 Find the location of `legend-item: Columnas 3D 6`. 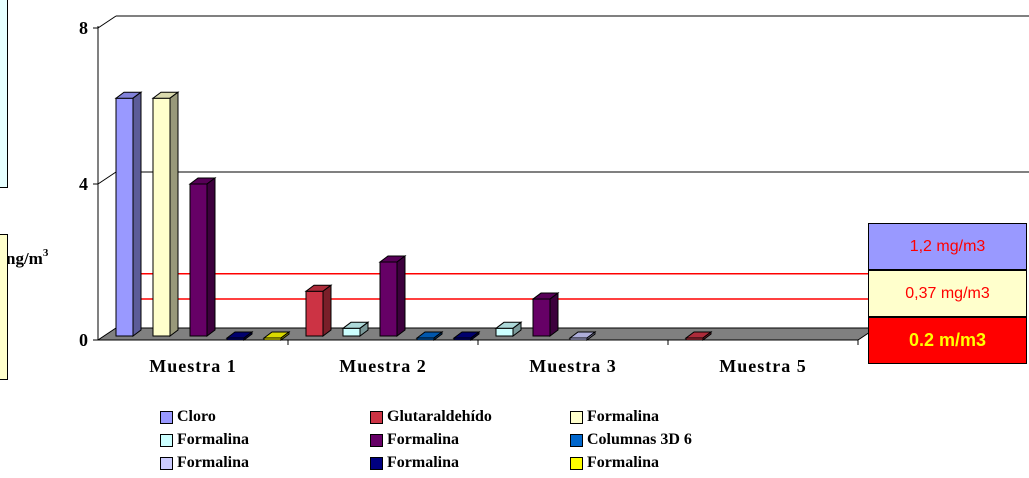

legend-item: Columnas 3D 6 is located at coordinates (670, 440).